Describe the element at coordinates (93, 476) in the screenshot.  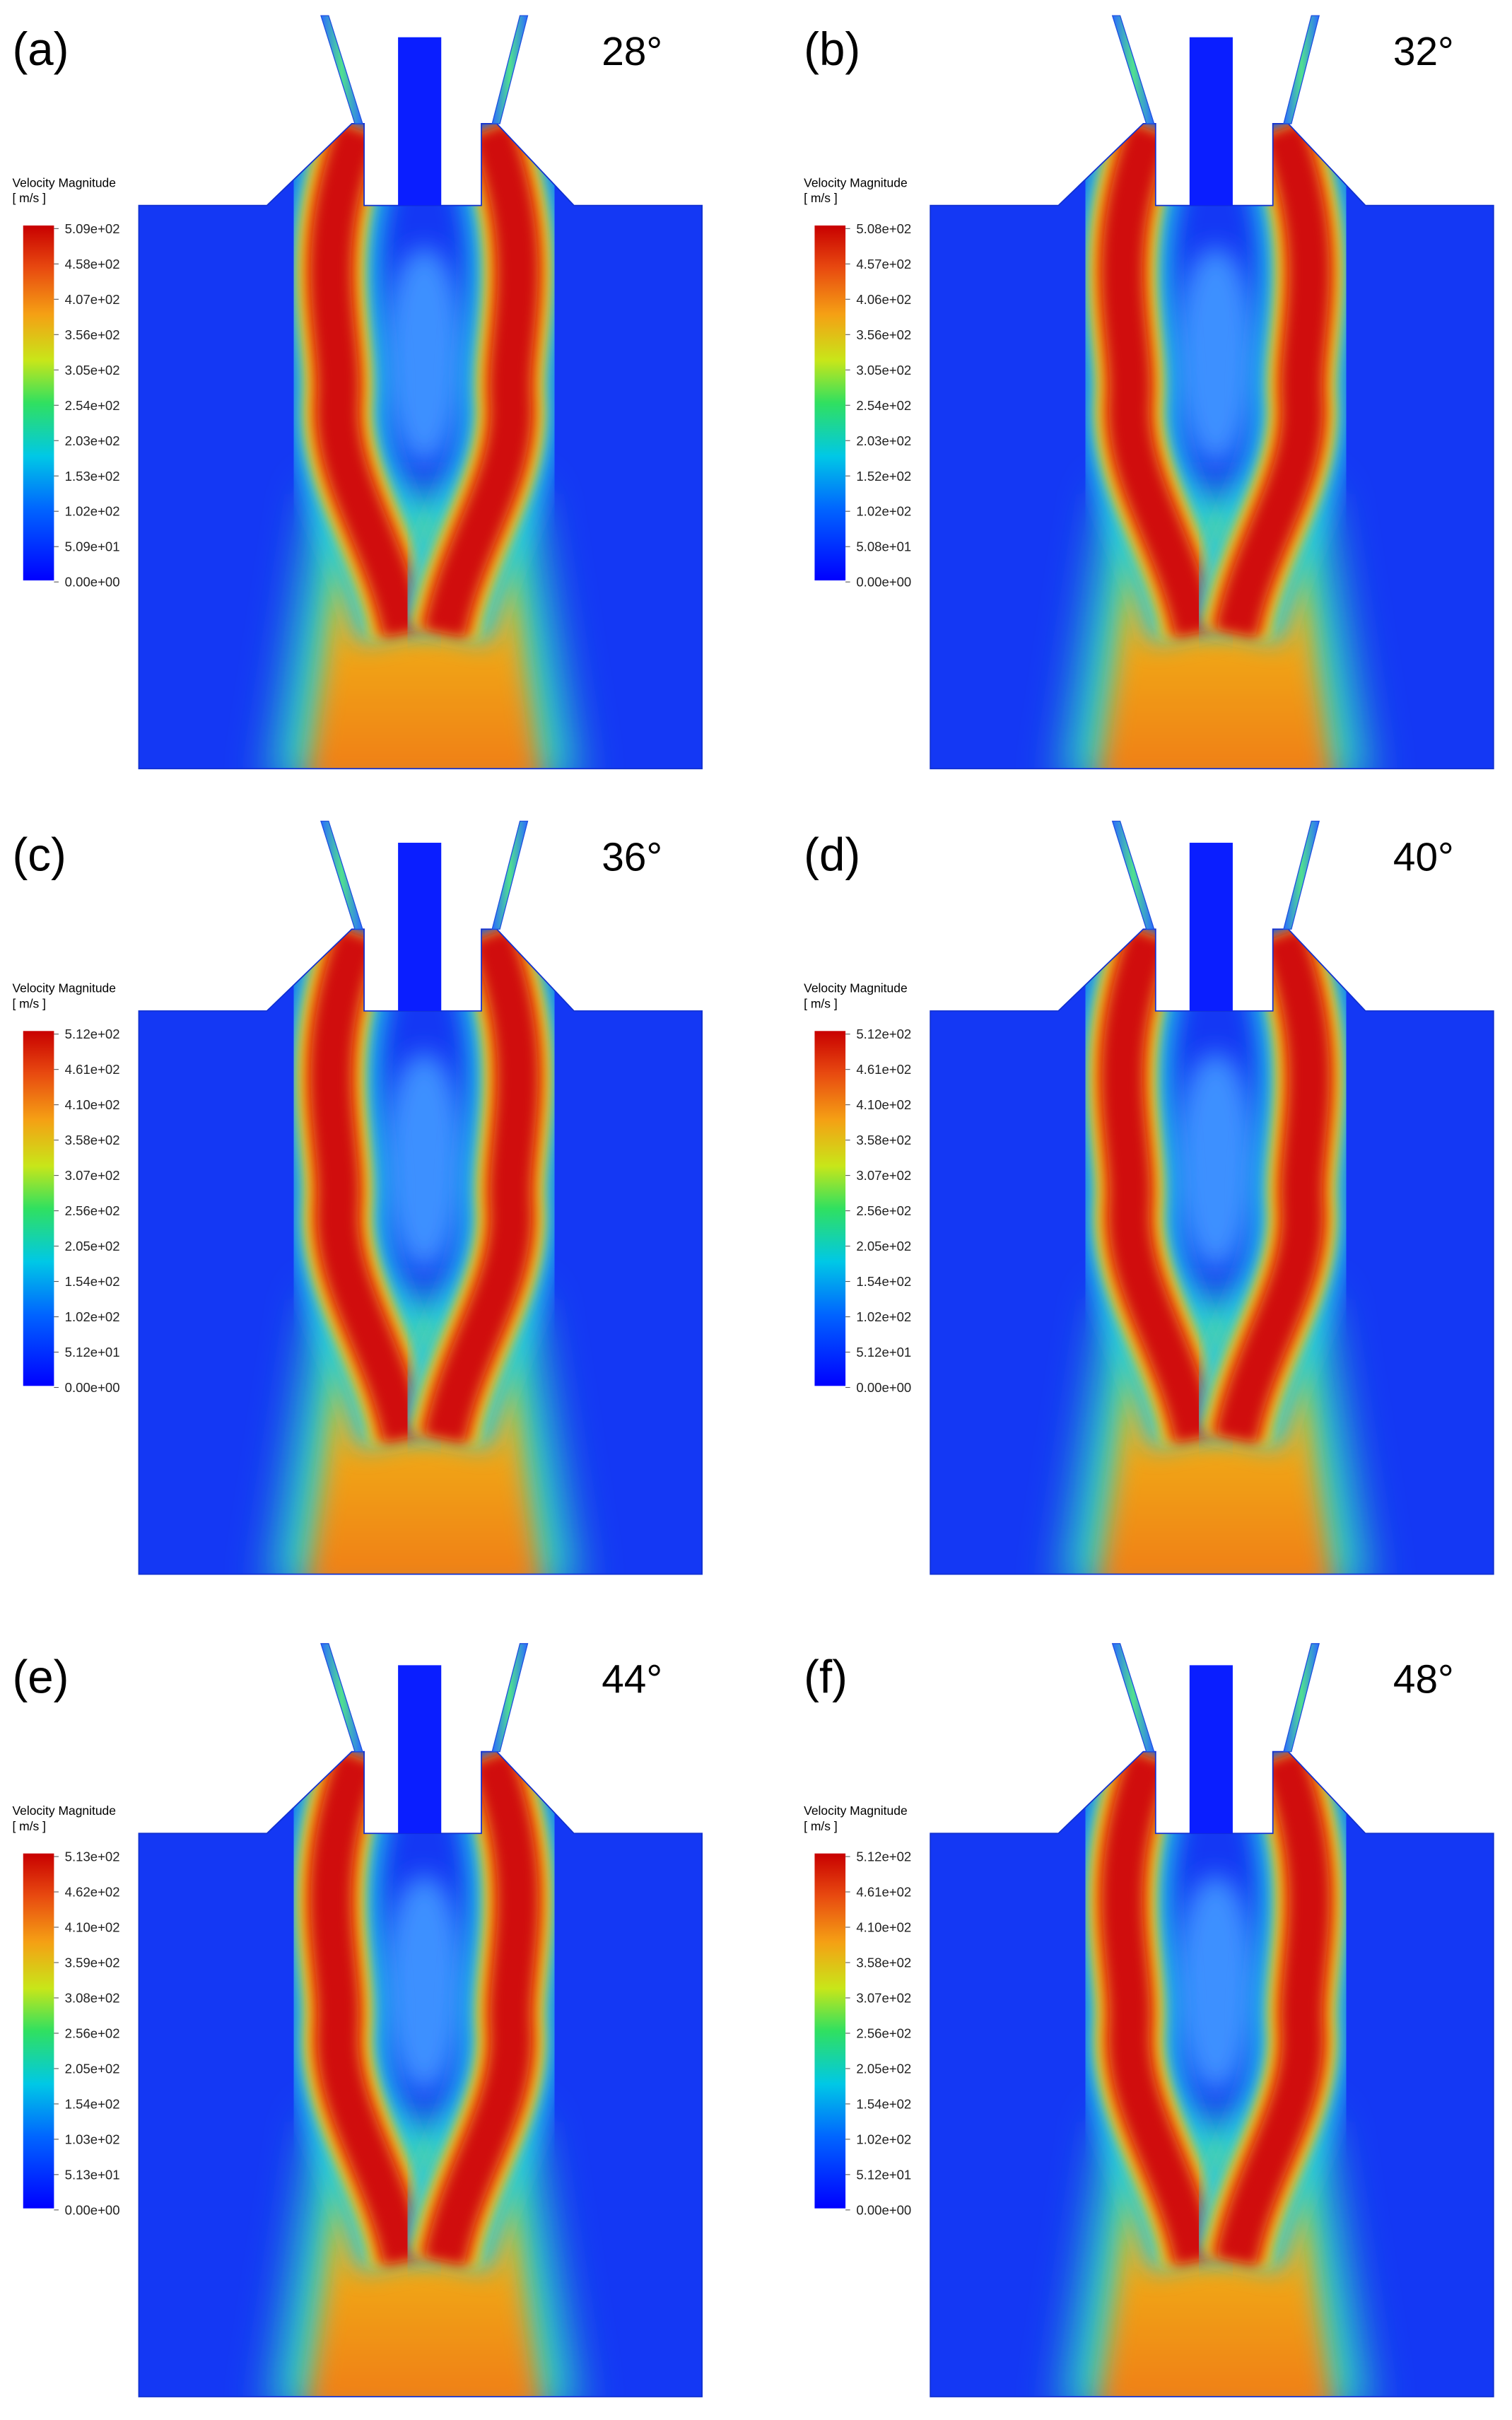
I see `colorbar-label: 1.53e+02` at that location.